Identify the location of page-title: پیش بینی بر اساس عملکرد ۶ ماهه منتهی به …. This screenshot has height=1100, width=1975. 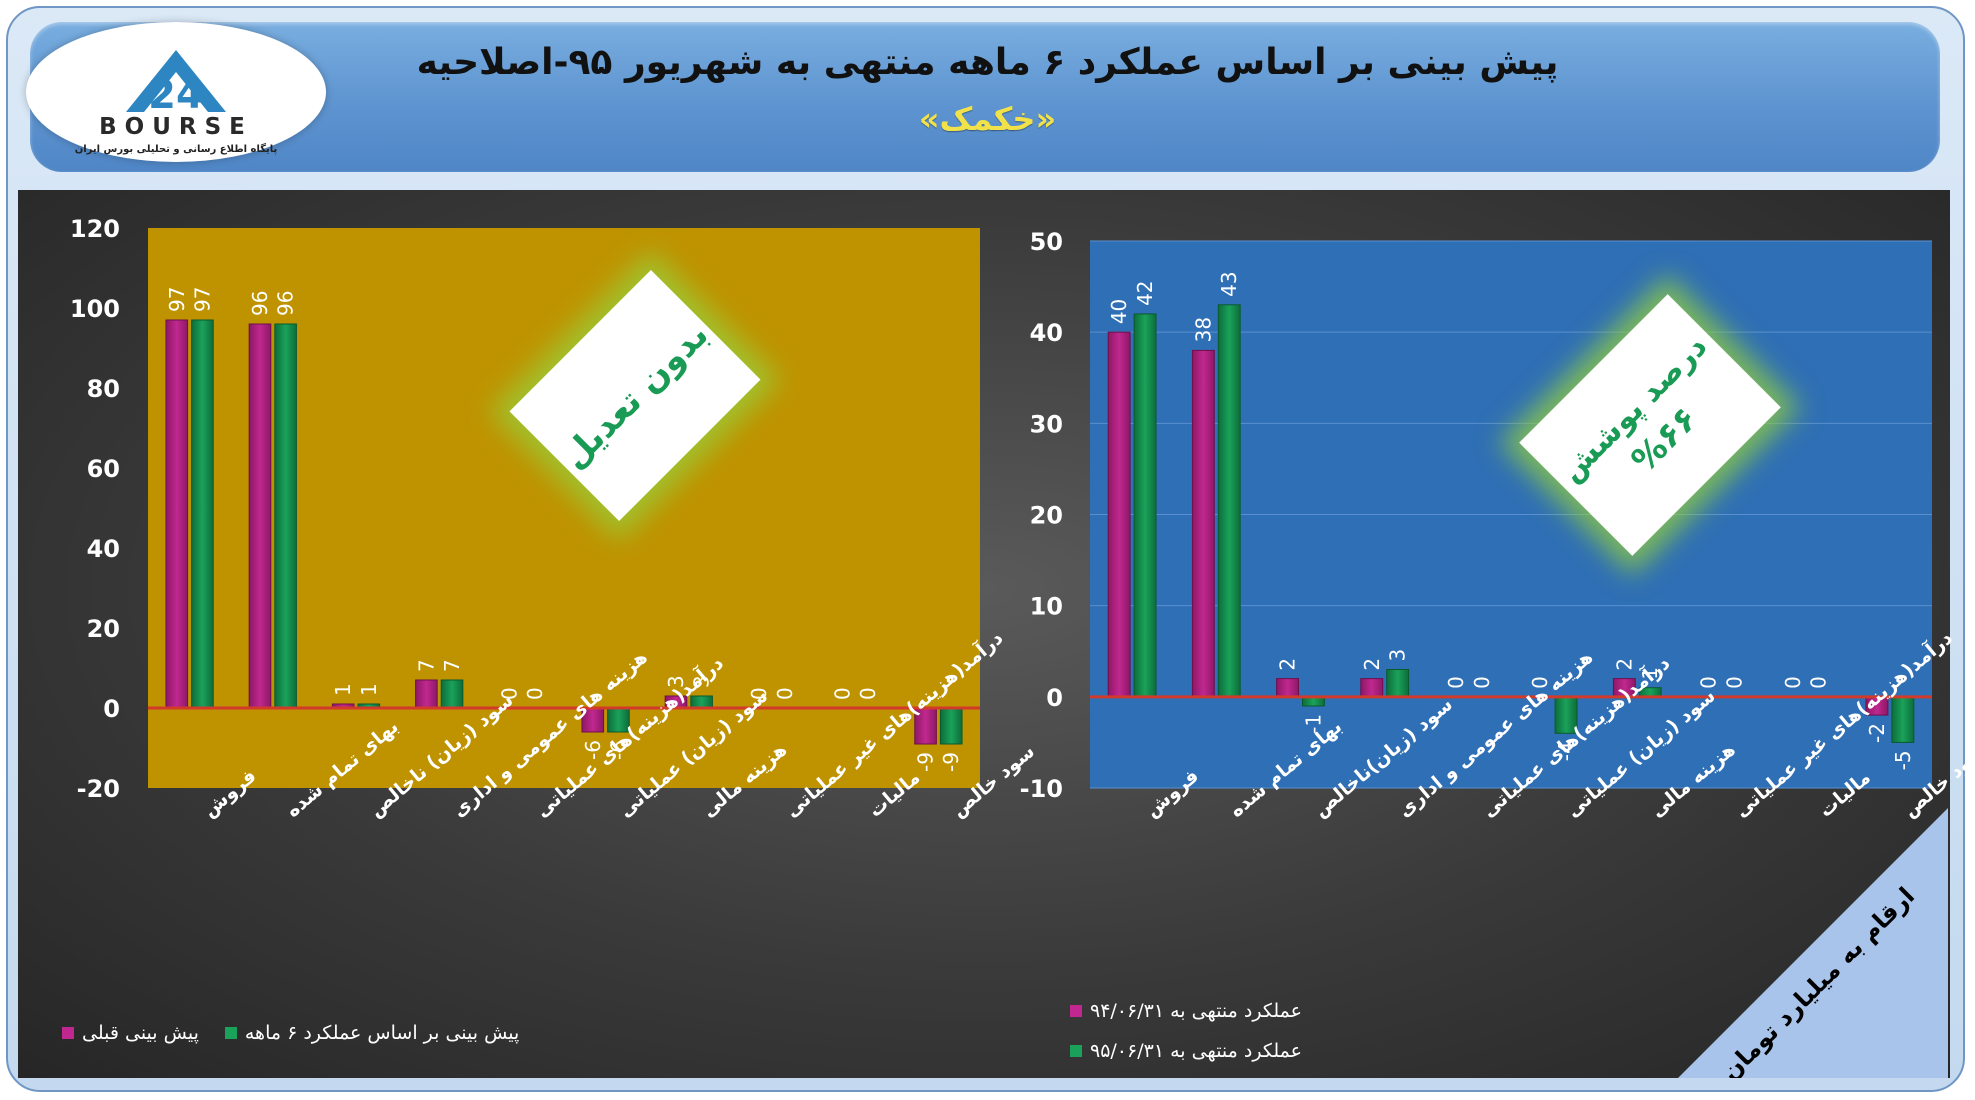
(987, 62).